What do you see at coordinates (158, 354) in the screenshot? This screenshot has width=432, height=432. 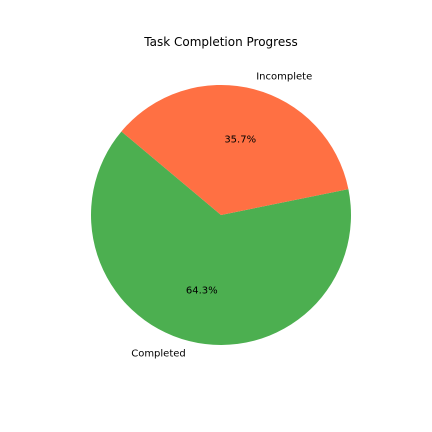 I see `slice-label-completed: Completed` at bounding box center [158, 354].